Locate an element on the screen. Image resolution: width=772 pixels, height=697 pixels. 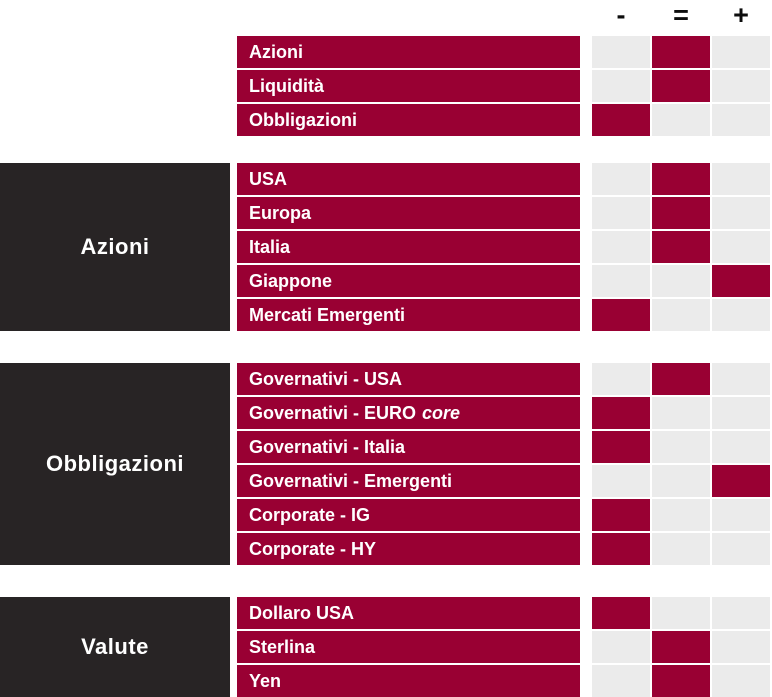
row-usa: USA is located at coordinates (503, 179).